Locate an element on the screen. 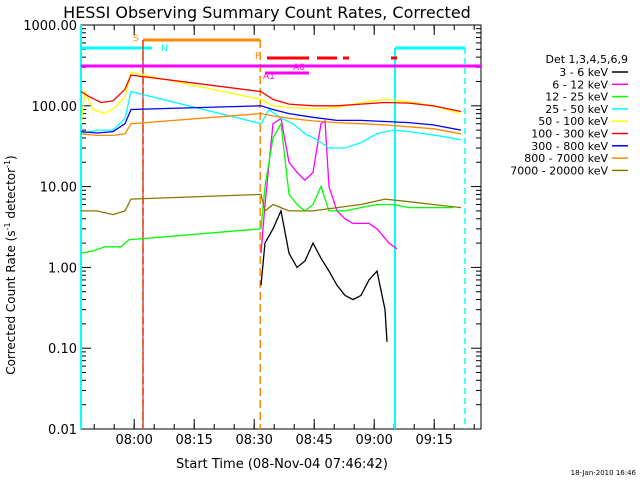  event-label-a1: A1 is located at coordinates (269, 77).